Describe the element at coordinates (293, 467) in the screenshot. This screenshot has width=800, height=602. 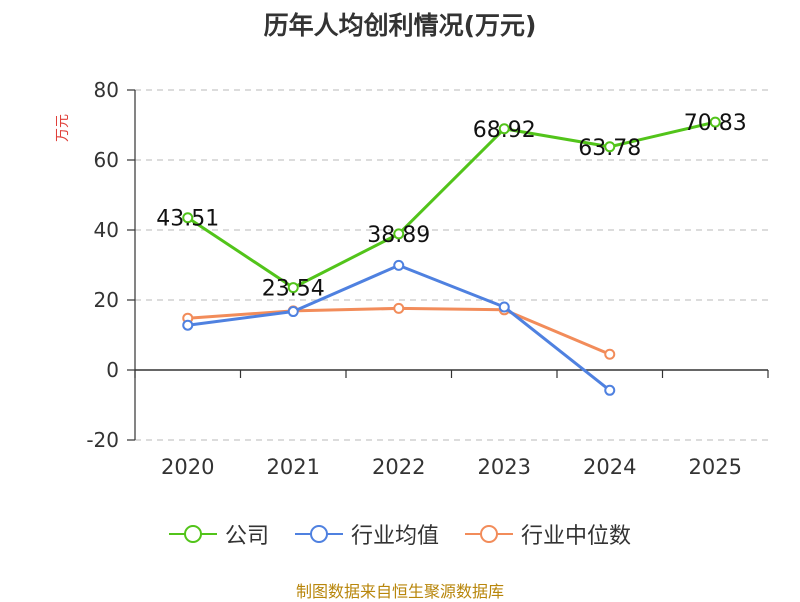
I see `x-tick-label: 2021` at that location.